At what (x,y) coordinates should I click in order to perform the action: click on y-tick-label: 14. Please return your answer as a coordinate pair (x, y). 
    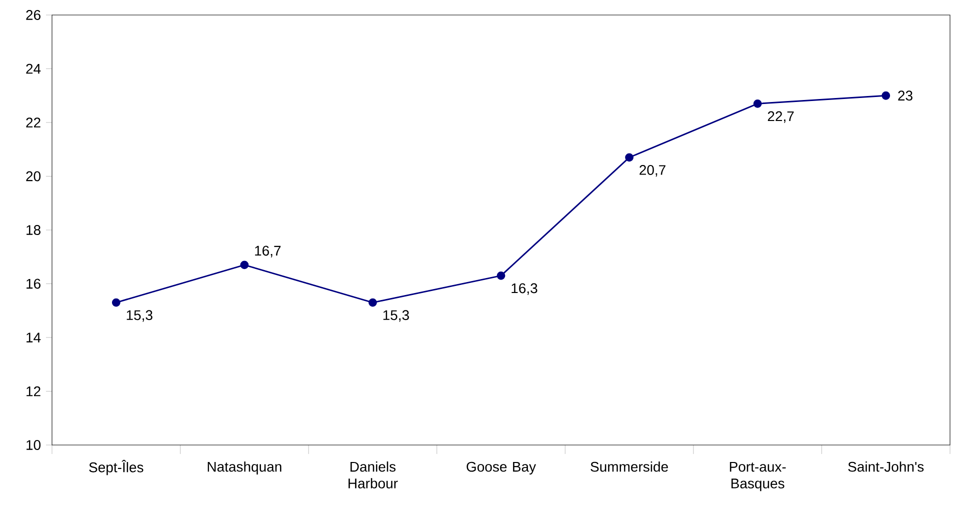
    Looking at the image, I should click on (33, 337).